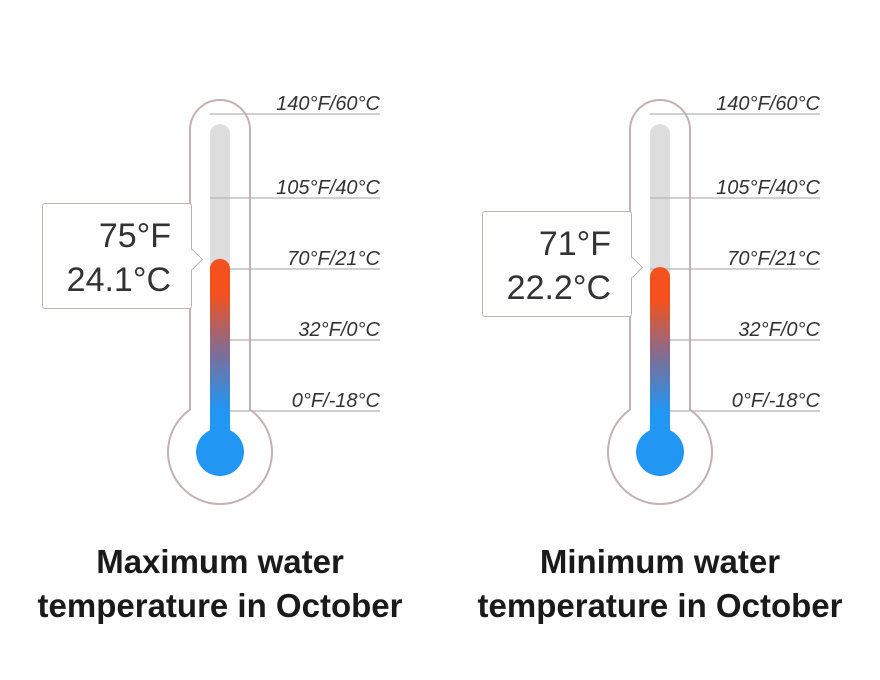  I want to click on thermometer-caption: Minimum water temperature in October, so click(660, 584).